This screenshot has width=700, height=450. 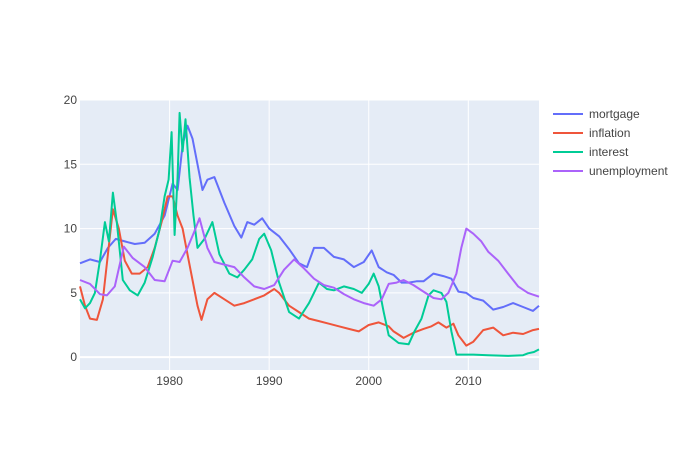 I want to click on series-line-unemployment, so click(x=309, y=262).